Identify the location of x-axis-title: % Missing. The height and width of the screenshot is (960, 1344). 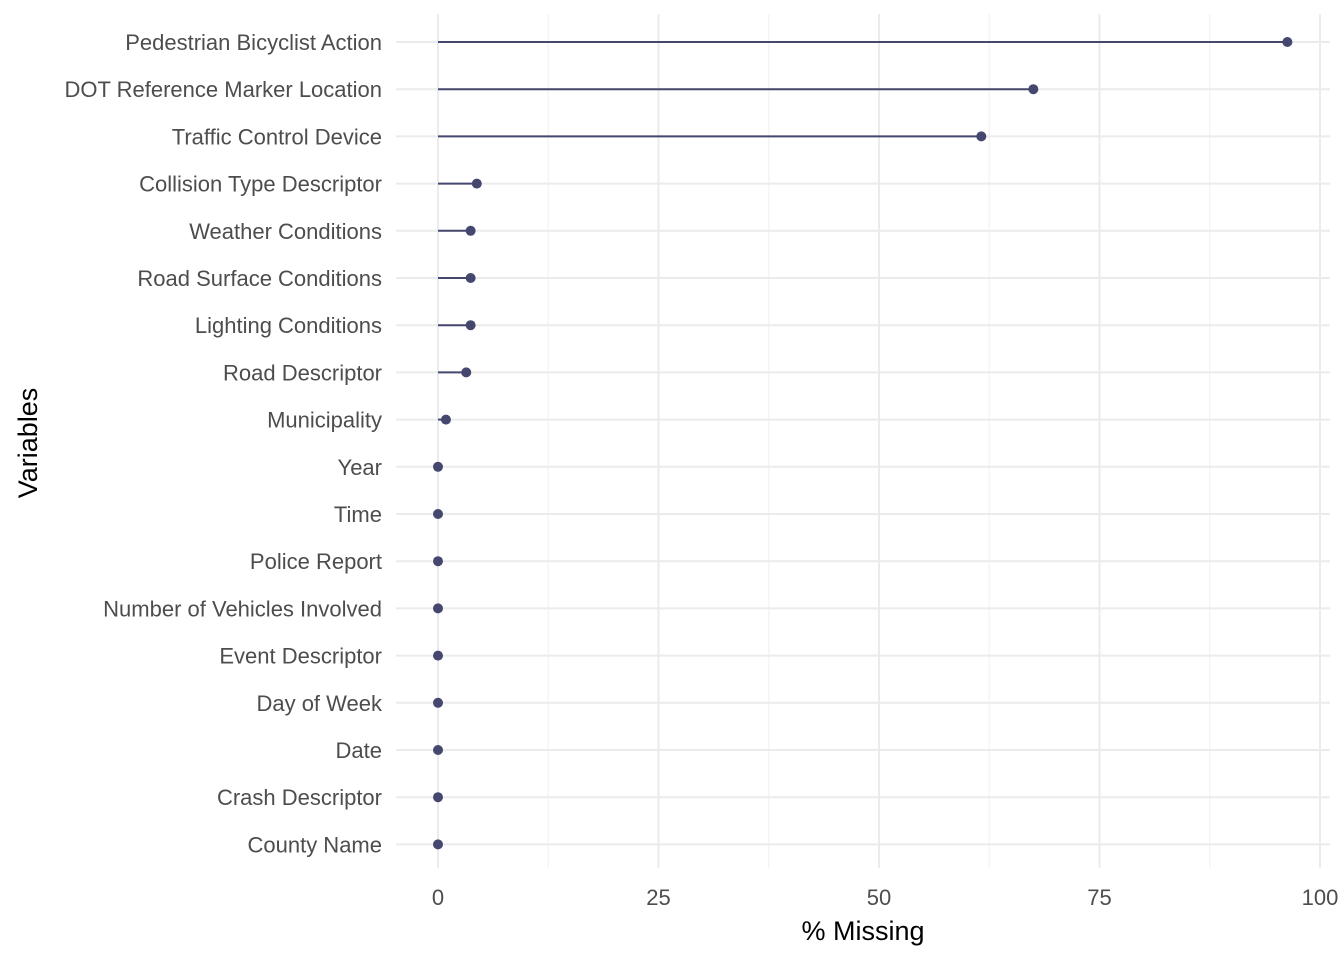
(862, 931).